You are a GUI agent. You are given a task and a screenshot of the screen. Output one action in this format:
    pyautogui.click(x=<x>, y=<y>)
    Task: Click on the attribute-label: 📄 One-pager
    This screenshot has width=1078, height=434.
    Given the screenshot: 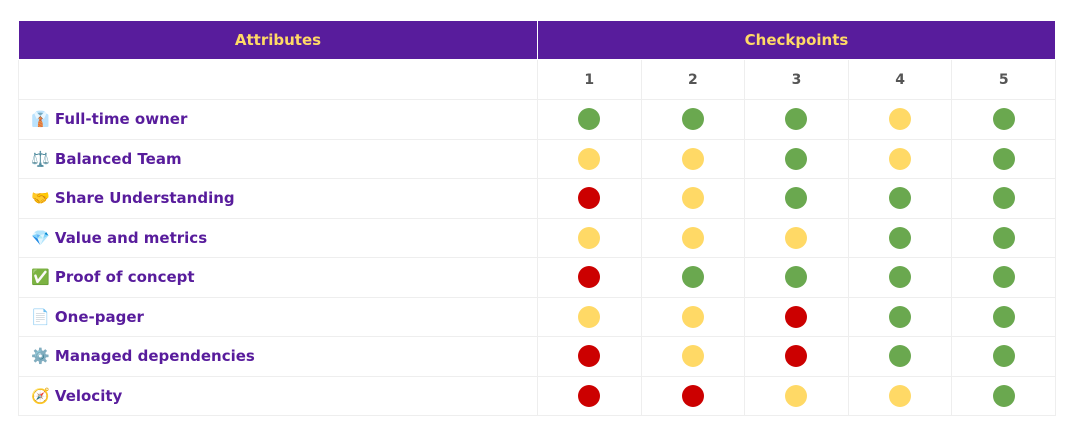 What is the action you would take?
    pyautogui.click(x=278, y=316)
    